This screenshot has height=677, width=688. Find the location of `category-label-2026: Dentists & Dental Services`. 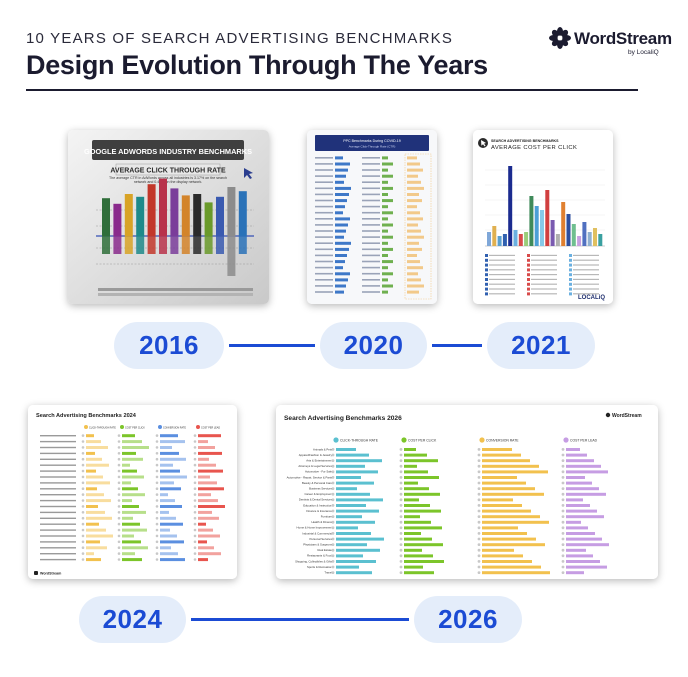

category-label-2026: Dentists & Dental Services is located at coordinates (316, 500).